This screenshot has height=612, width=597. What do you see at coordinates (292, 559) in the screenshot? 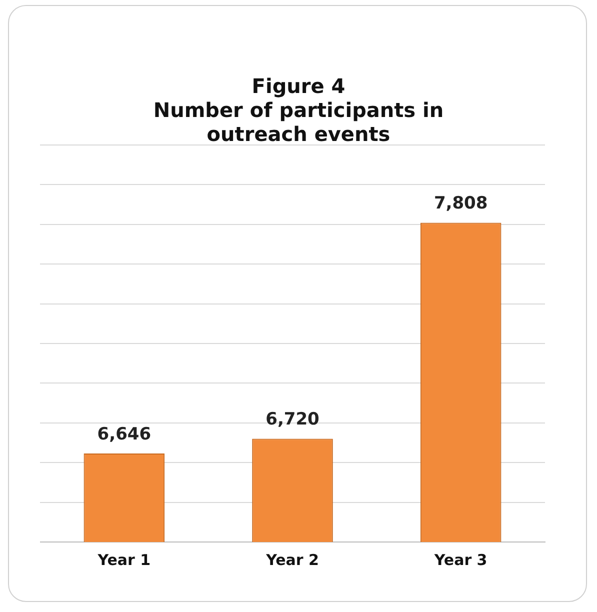
I see `x-tick-label: Year 2` at bounding box center [292, 559].